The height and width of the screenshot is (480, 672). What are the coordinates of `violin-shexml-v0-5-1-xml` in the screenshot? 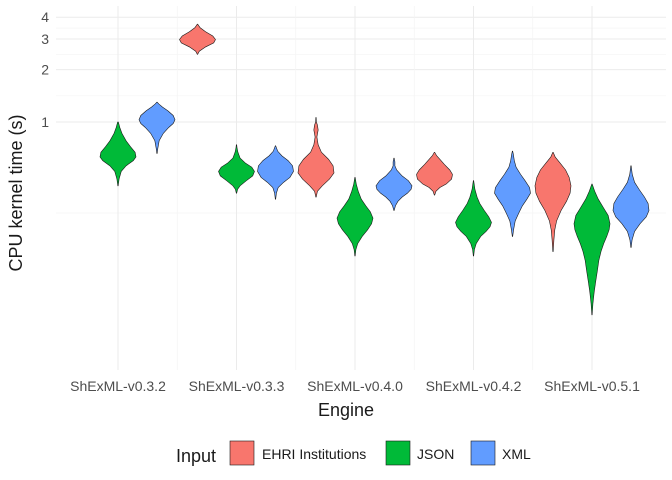 It's located at (631, 206).